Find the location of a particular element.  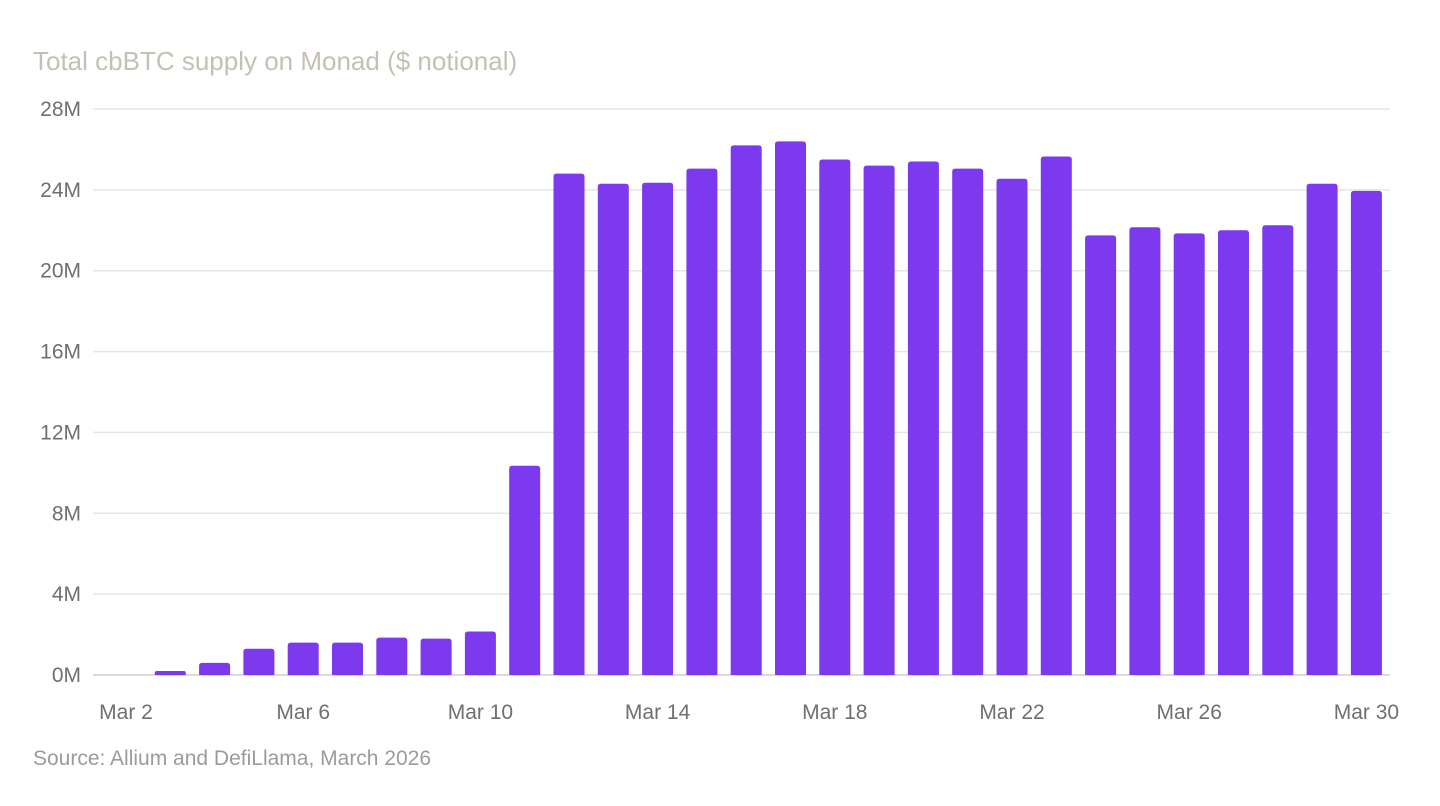

x-tick-label: Mar 26 is located at coordinates (1189, 712).